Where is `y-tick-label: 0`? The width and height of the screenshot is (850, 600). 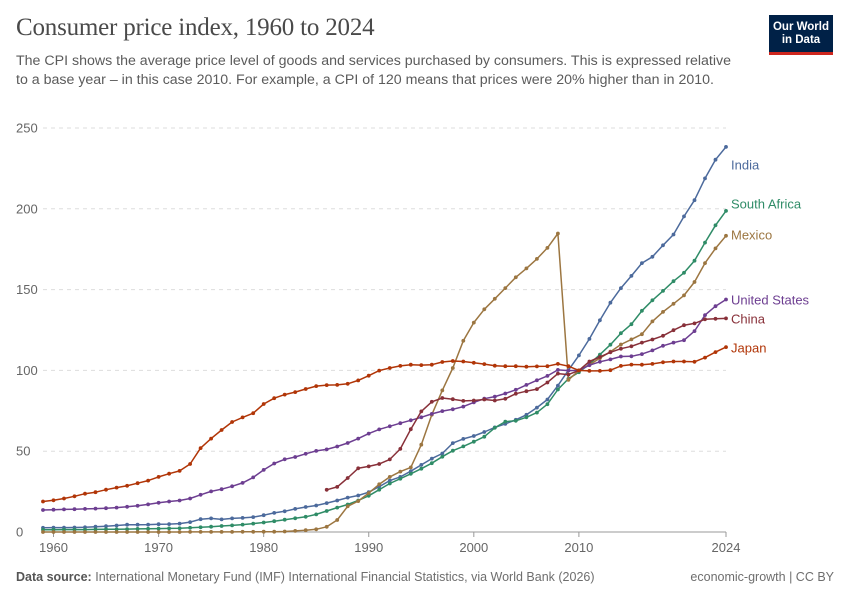 y-tick-label: 0 is located at coordinates (19, 532).